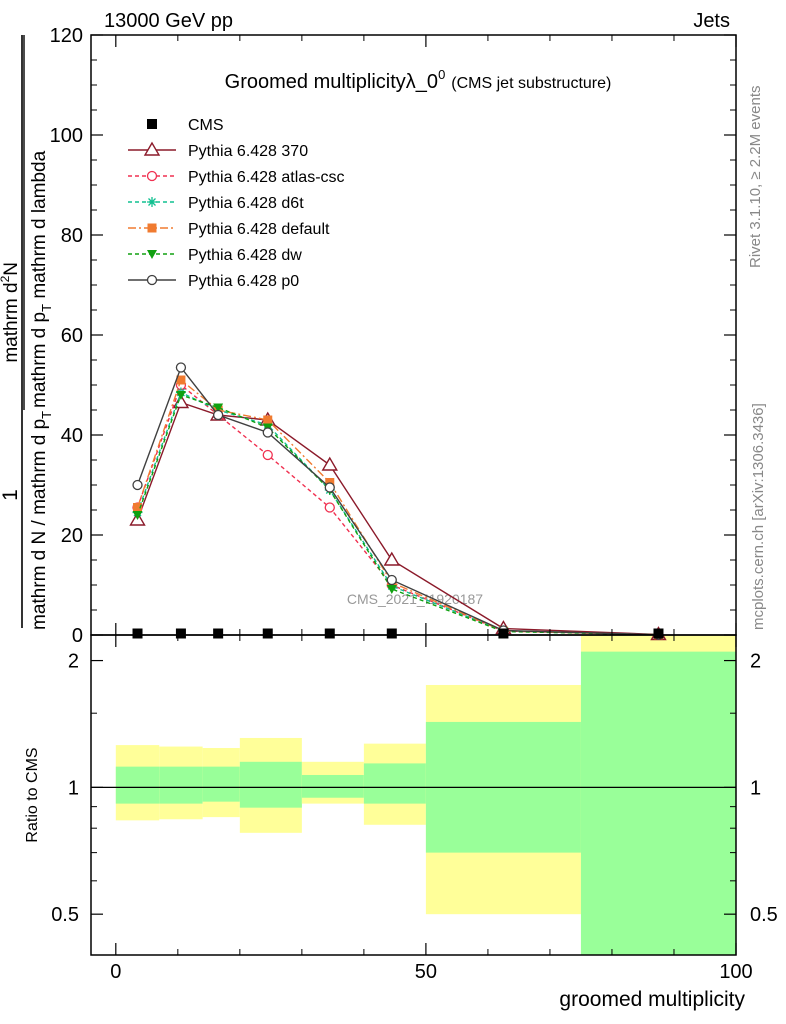  What do you see at coordinates (46, 308) in the screenshot?
I see `ylabel-bottom-sub: T` at bounding box center [46, 308].